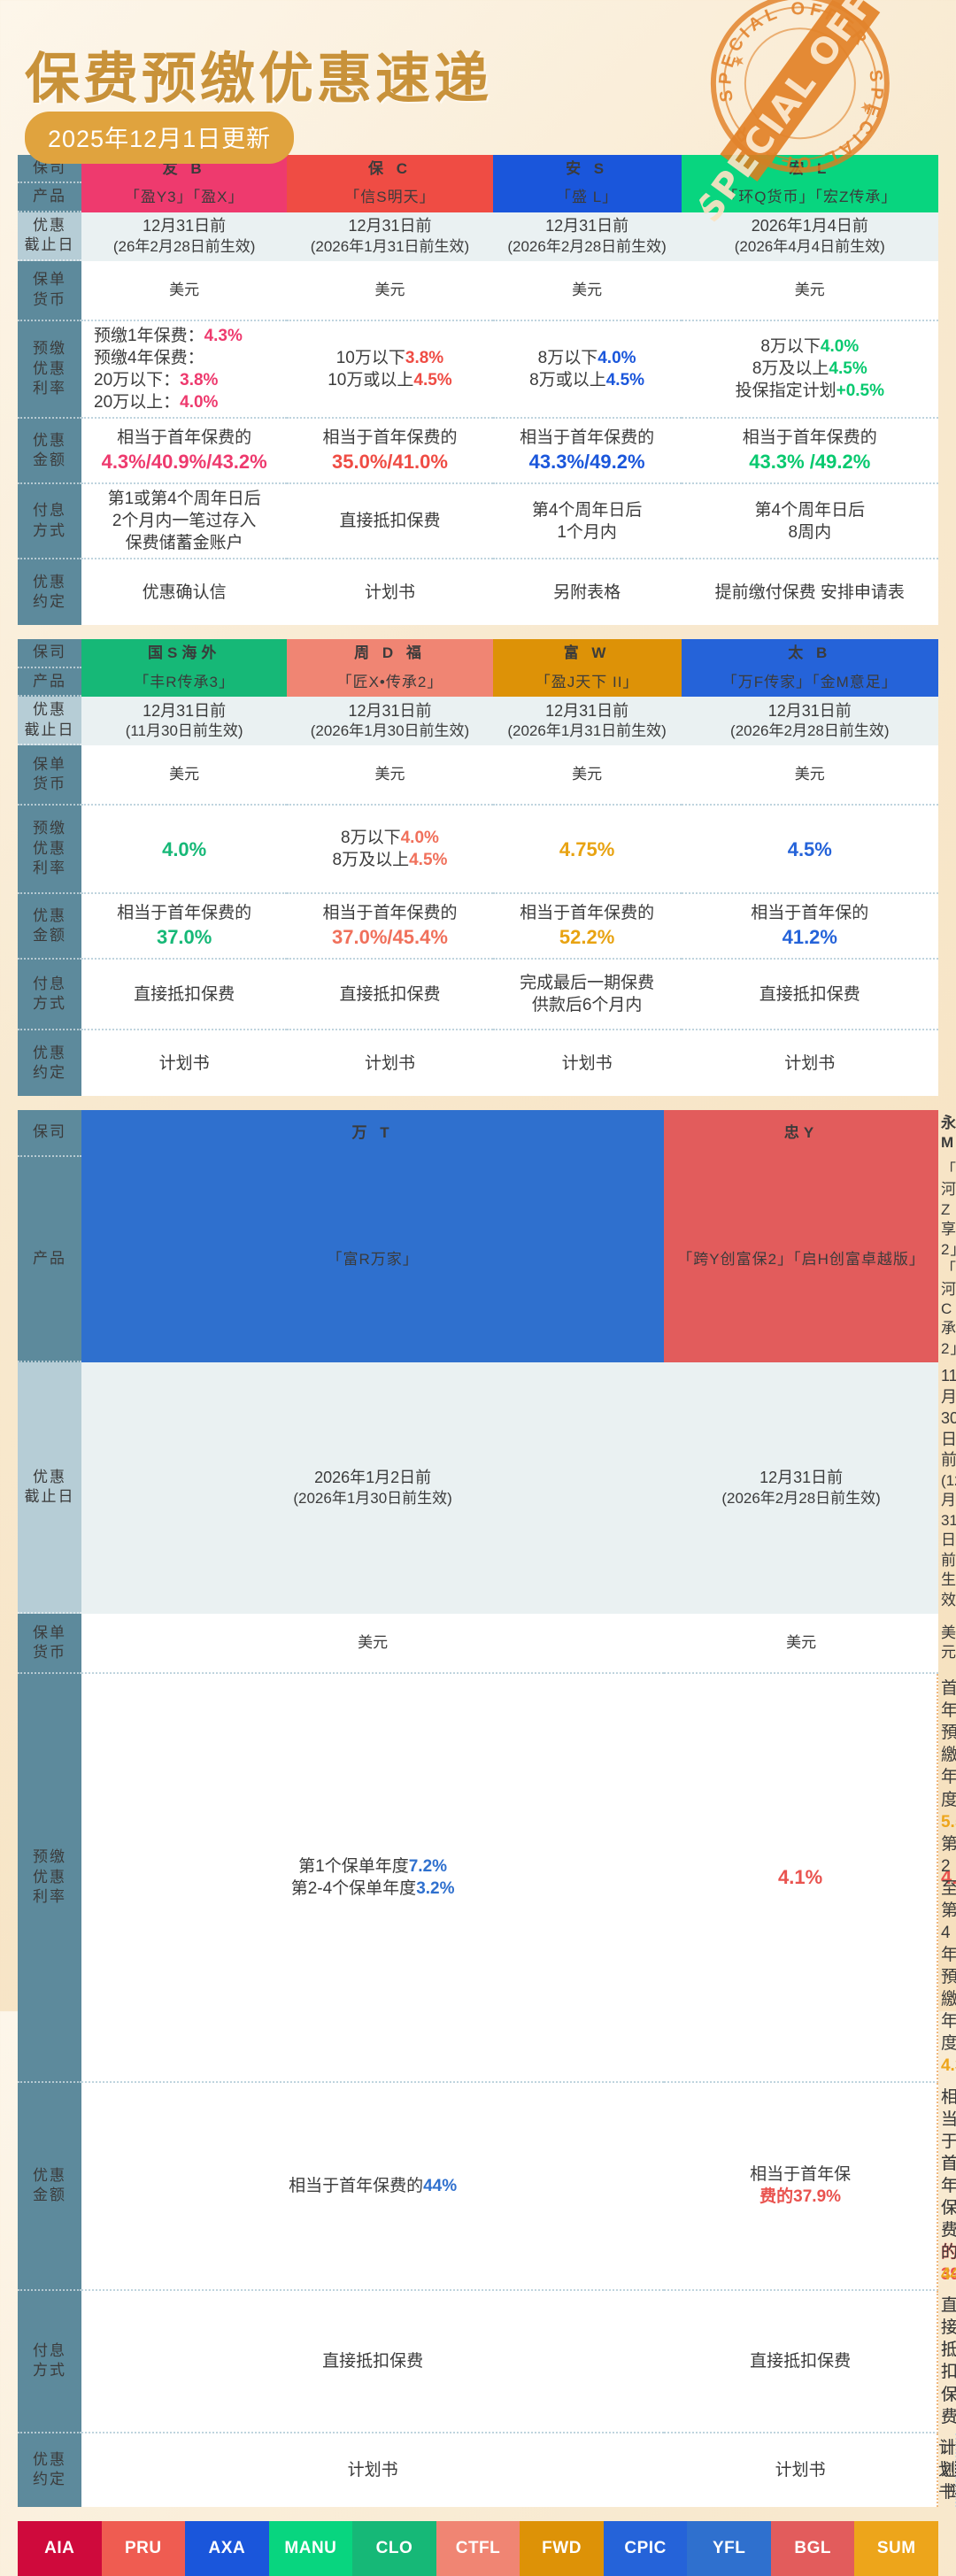 This screenshot has width=956, height=2576. I want to click on rate-value: 3.8%, so click(424, 358).